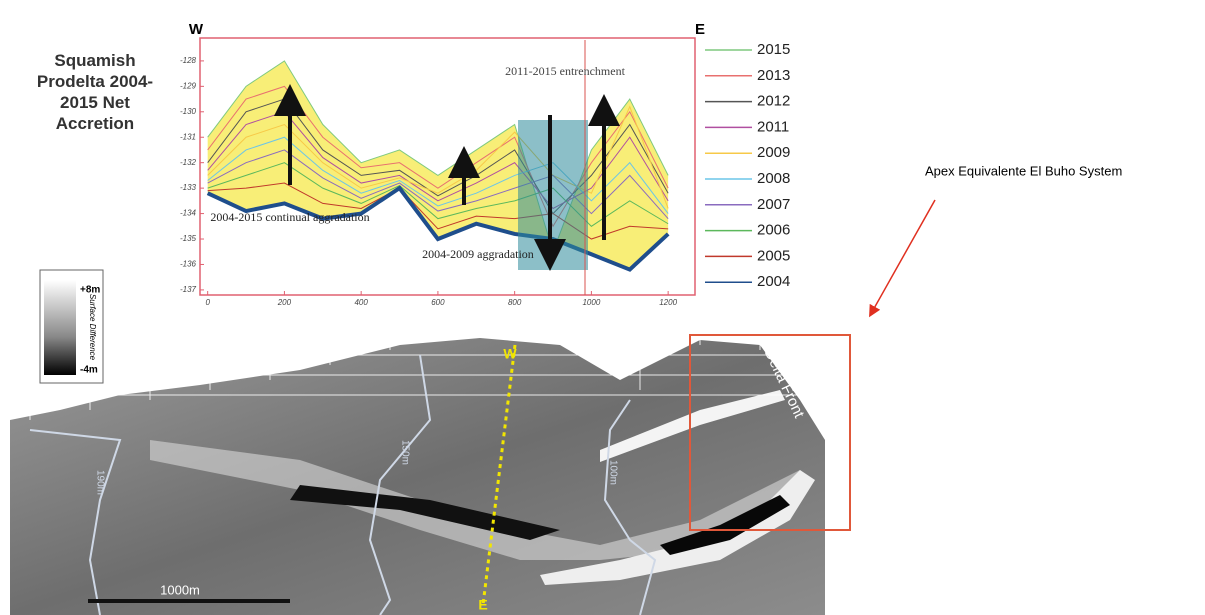 The image size is (1205, 615). Describe the element at coordinates (89, 370) in the screenshot. I see `colorbar-min: -4m` at that location.